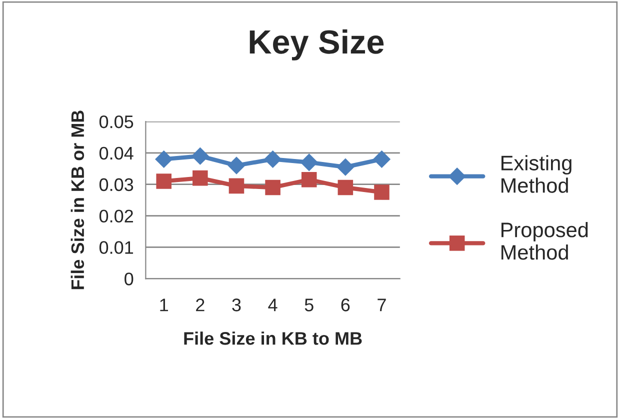 The width and height of the screenshot is (620, 419). I want to click on y-tick-label: 0.01, so click(116, 247).